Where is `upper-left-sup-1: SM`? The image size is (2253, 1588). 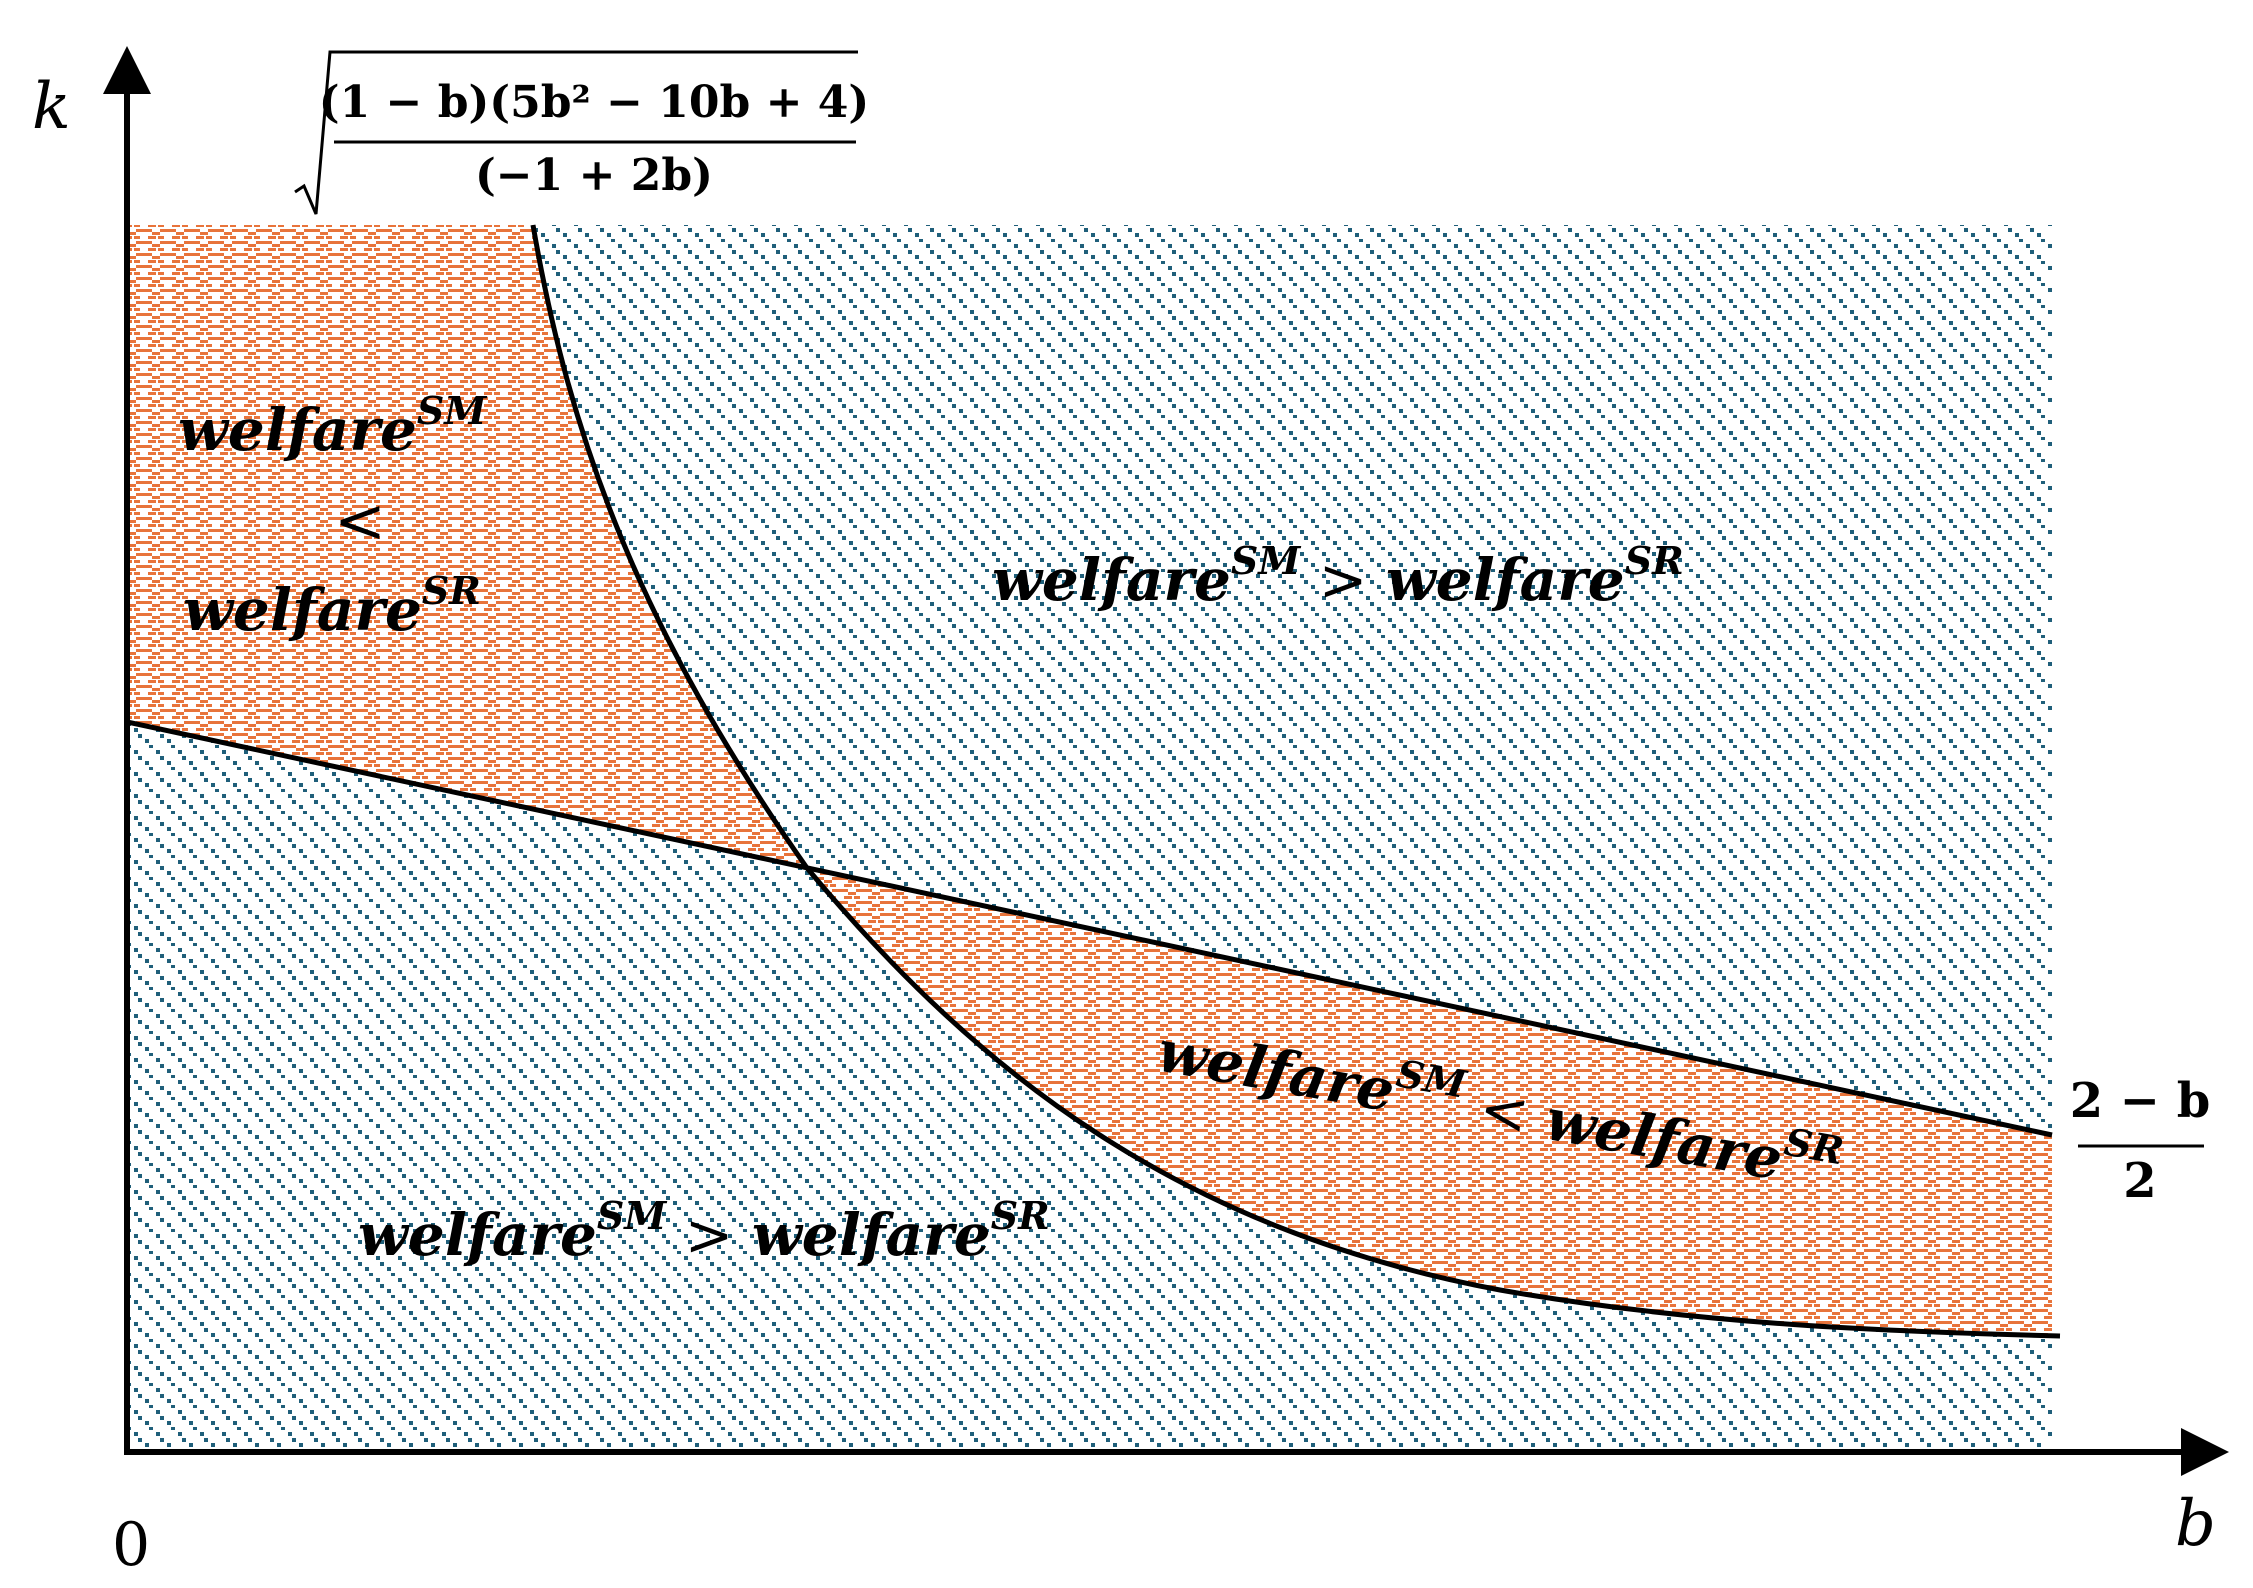
upper-left-sup-1: SM is located at coordinates (452, 410).